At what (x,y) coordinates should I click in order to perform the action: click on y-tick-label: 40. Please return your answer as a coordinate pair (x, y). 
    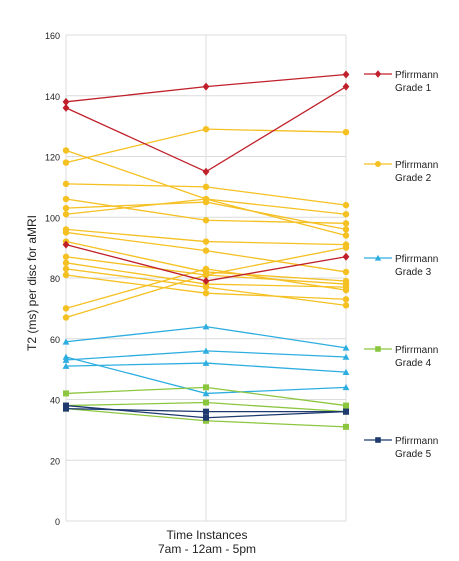
    Looking at the image, I should click on (55, 401).